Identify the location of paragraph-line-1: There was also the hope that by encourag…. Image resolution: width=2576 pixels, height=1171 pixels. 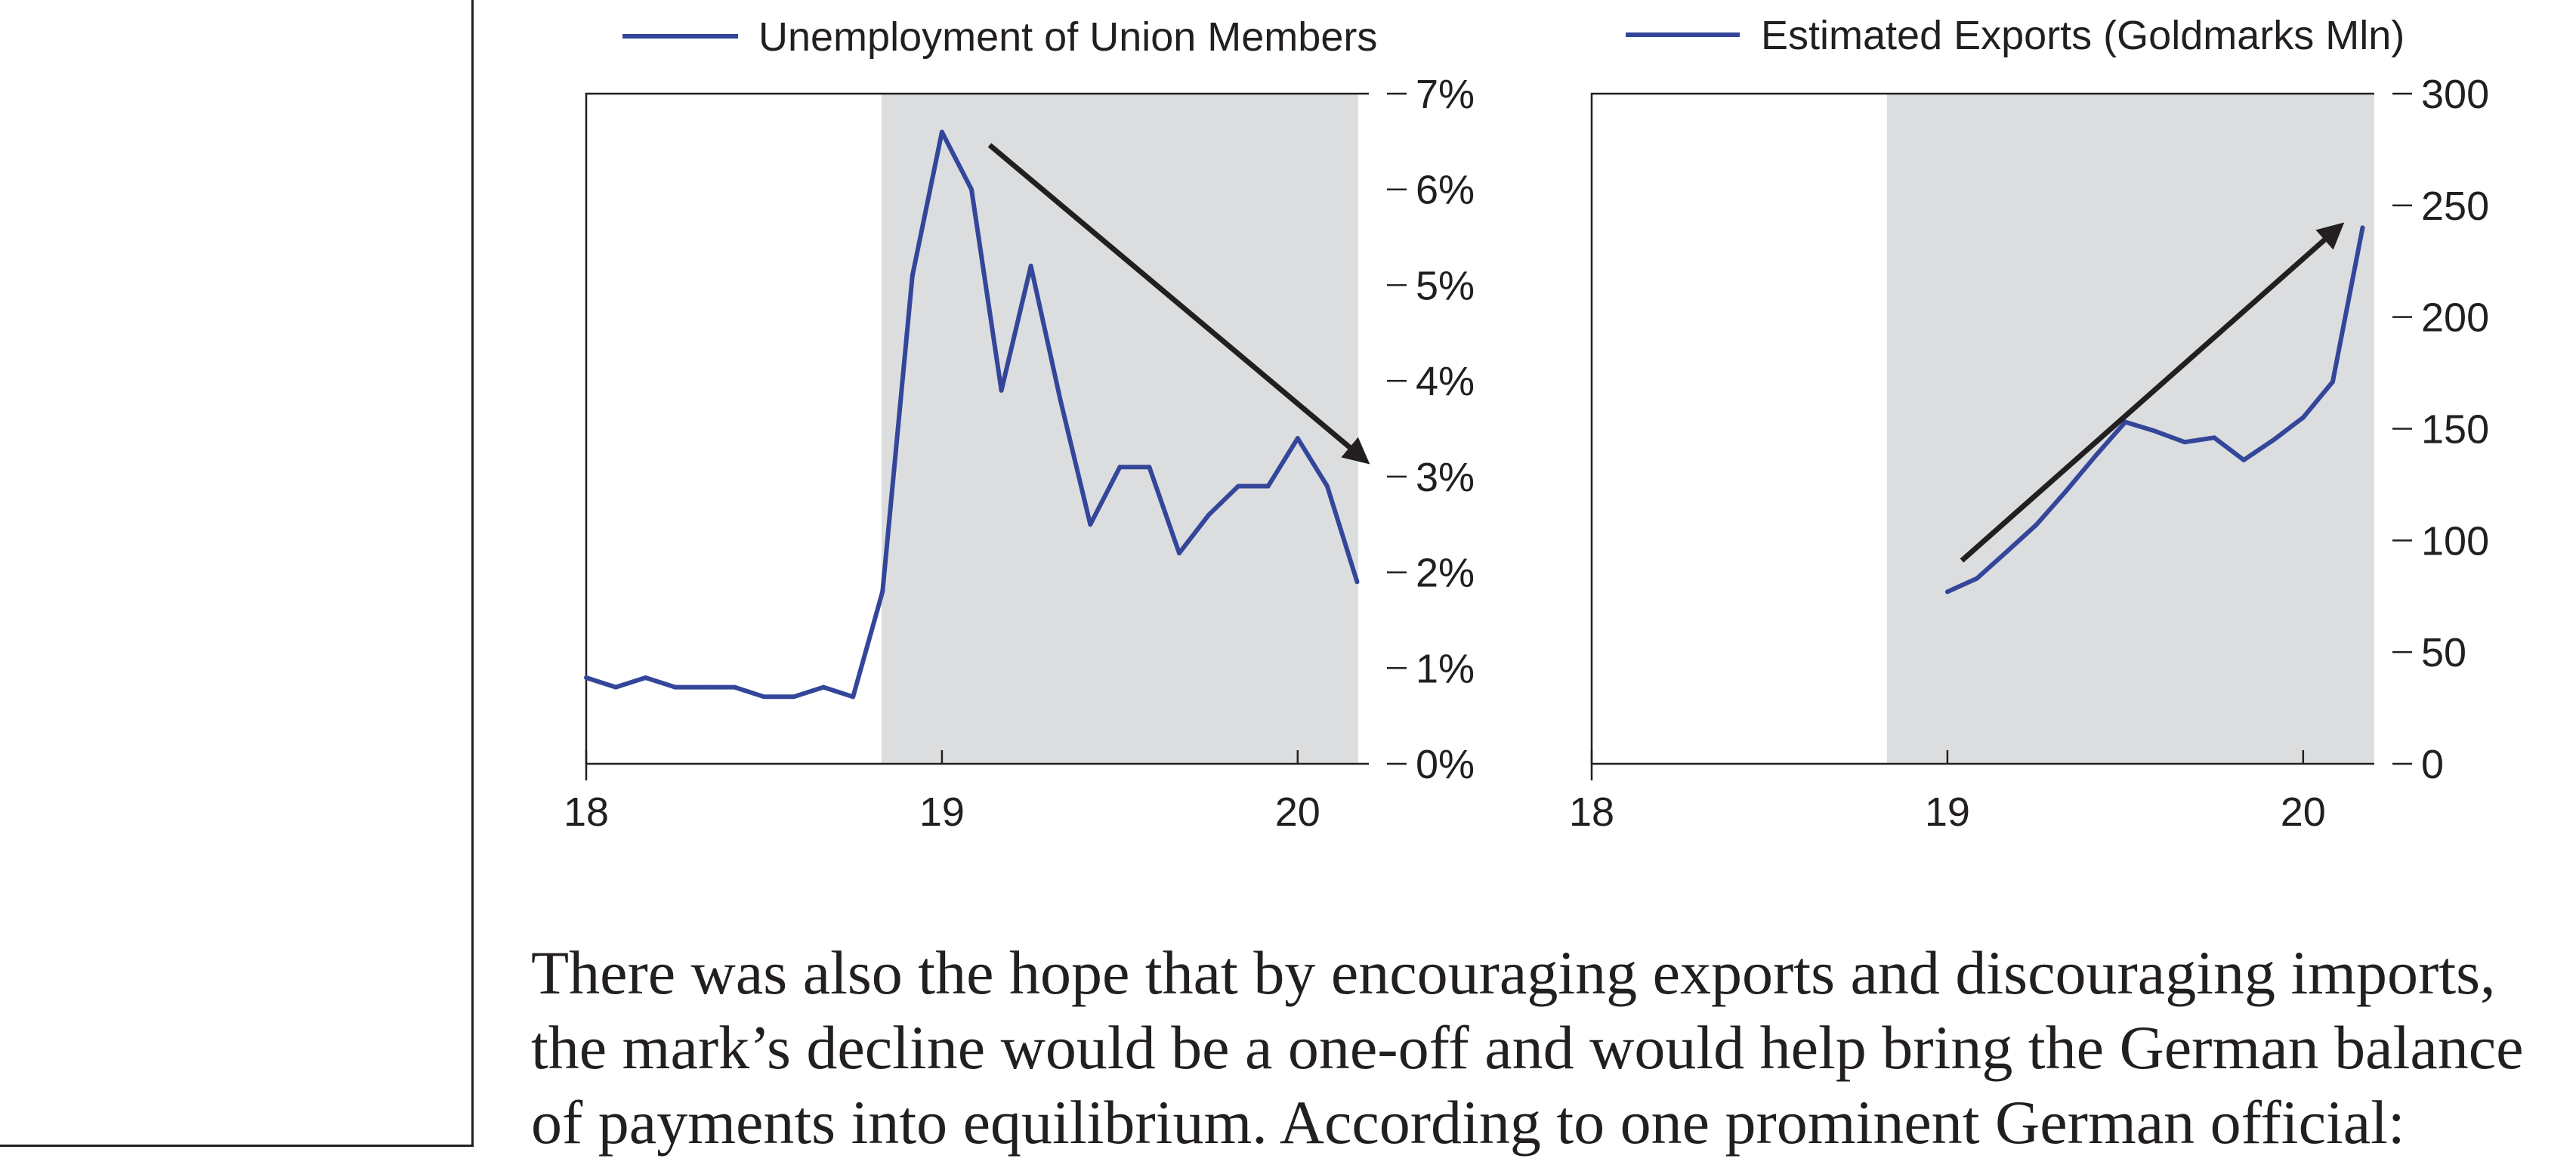
(1513, 972).